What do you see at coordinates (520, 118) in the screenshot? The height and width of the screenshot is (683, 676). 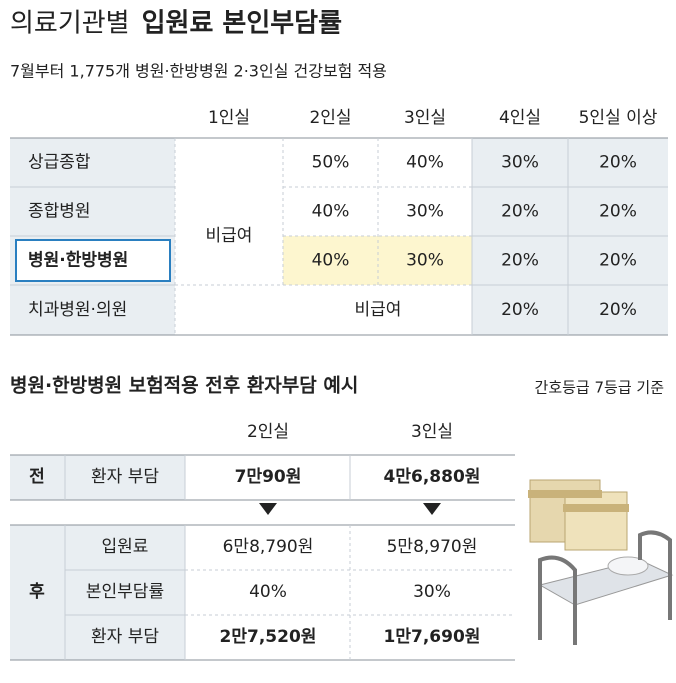 I see `column-header: 4인실` at bounding box center [520, 118].